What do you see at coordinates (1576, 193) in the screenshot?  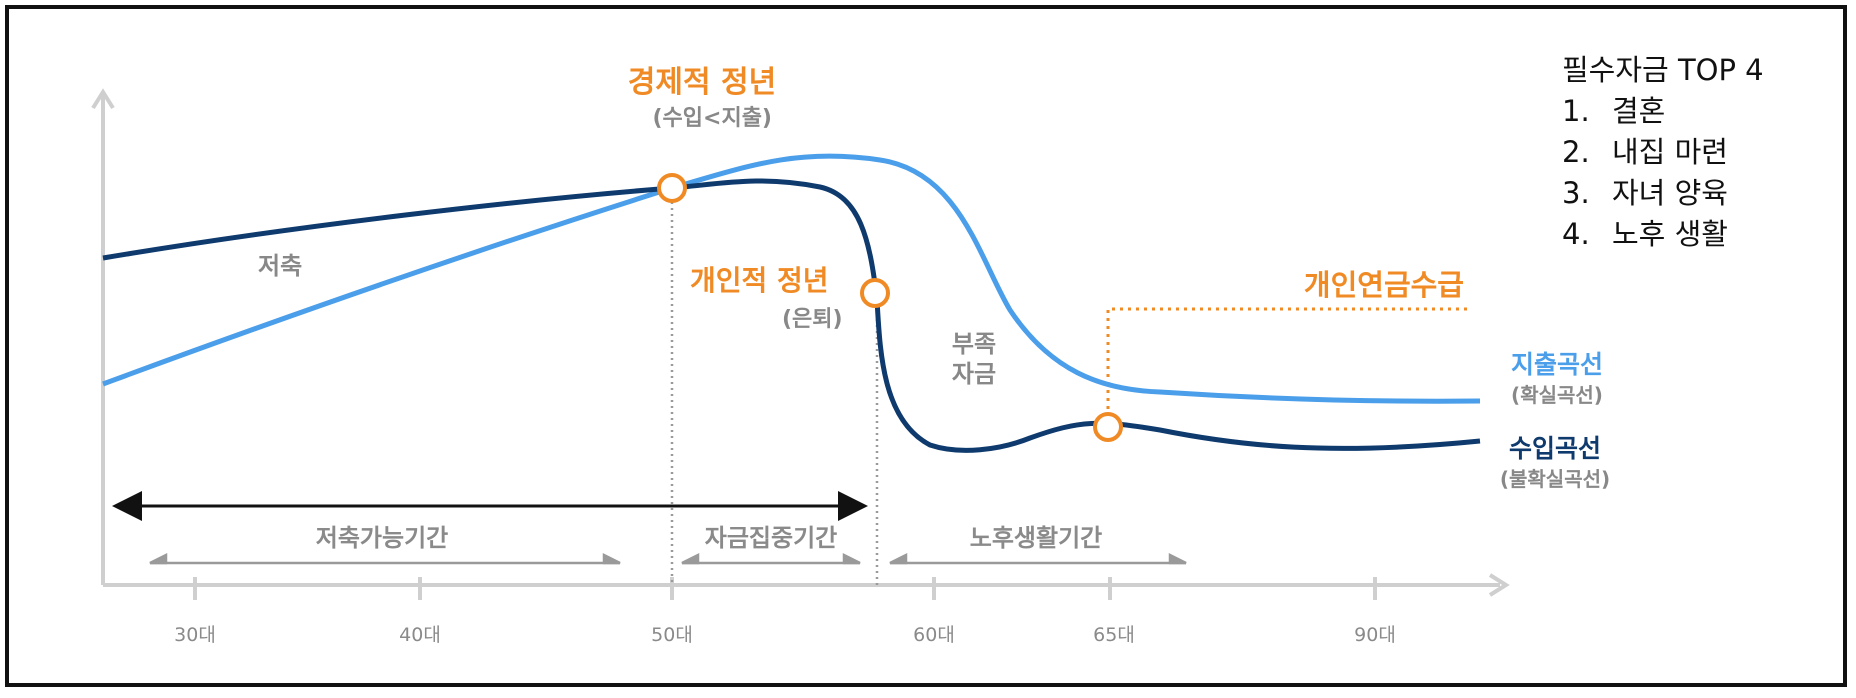 I see `list-item-number: 3.` at bounding box center [1576, 193].